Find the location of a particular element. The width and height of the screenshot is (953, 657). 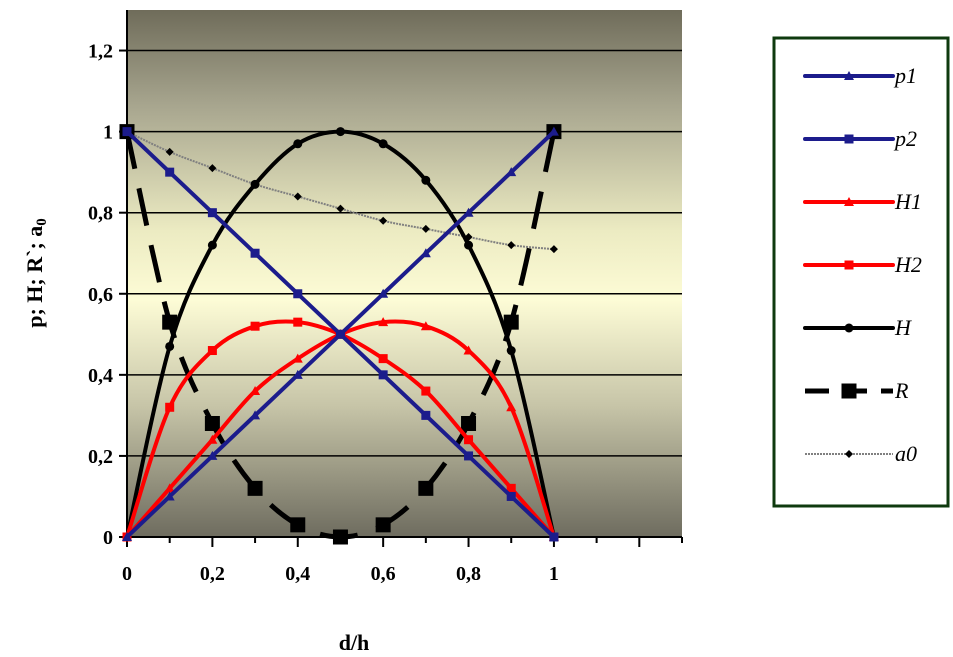

y-tick-label: 0,4 is located at coordinates (100, 376).